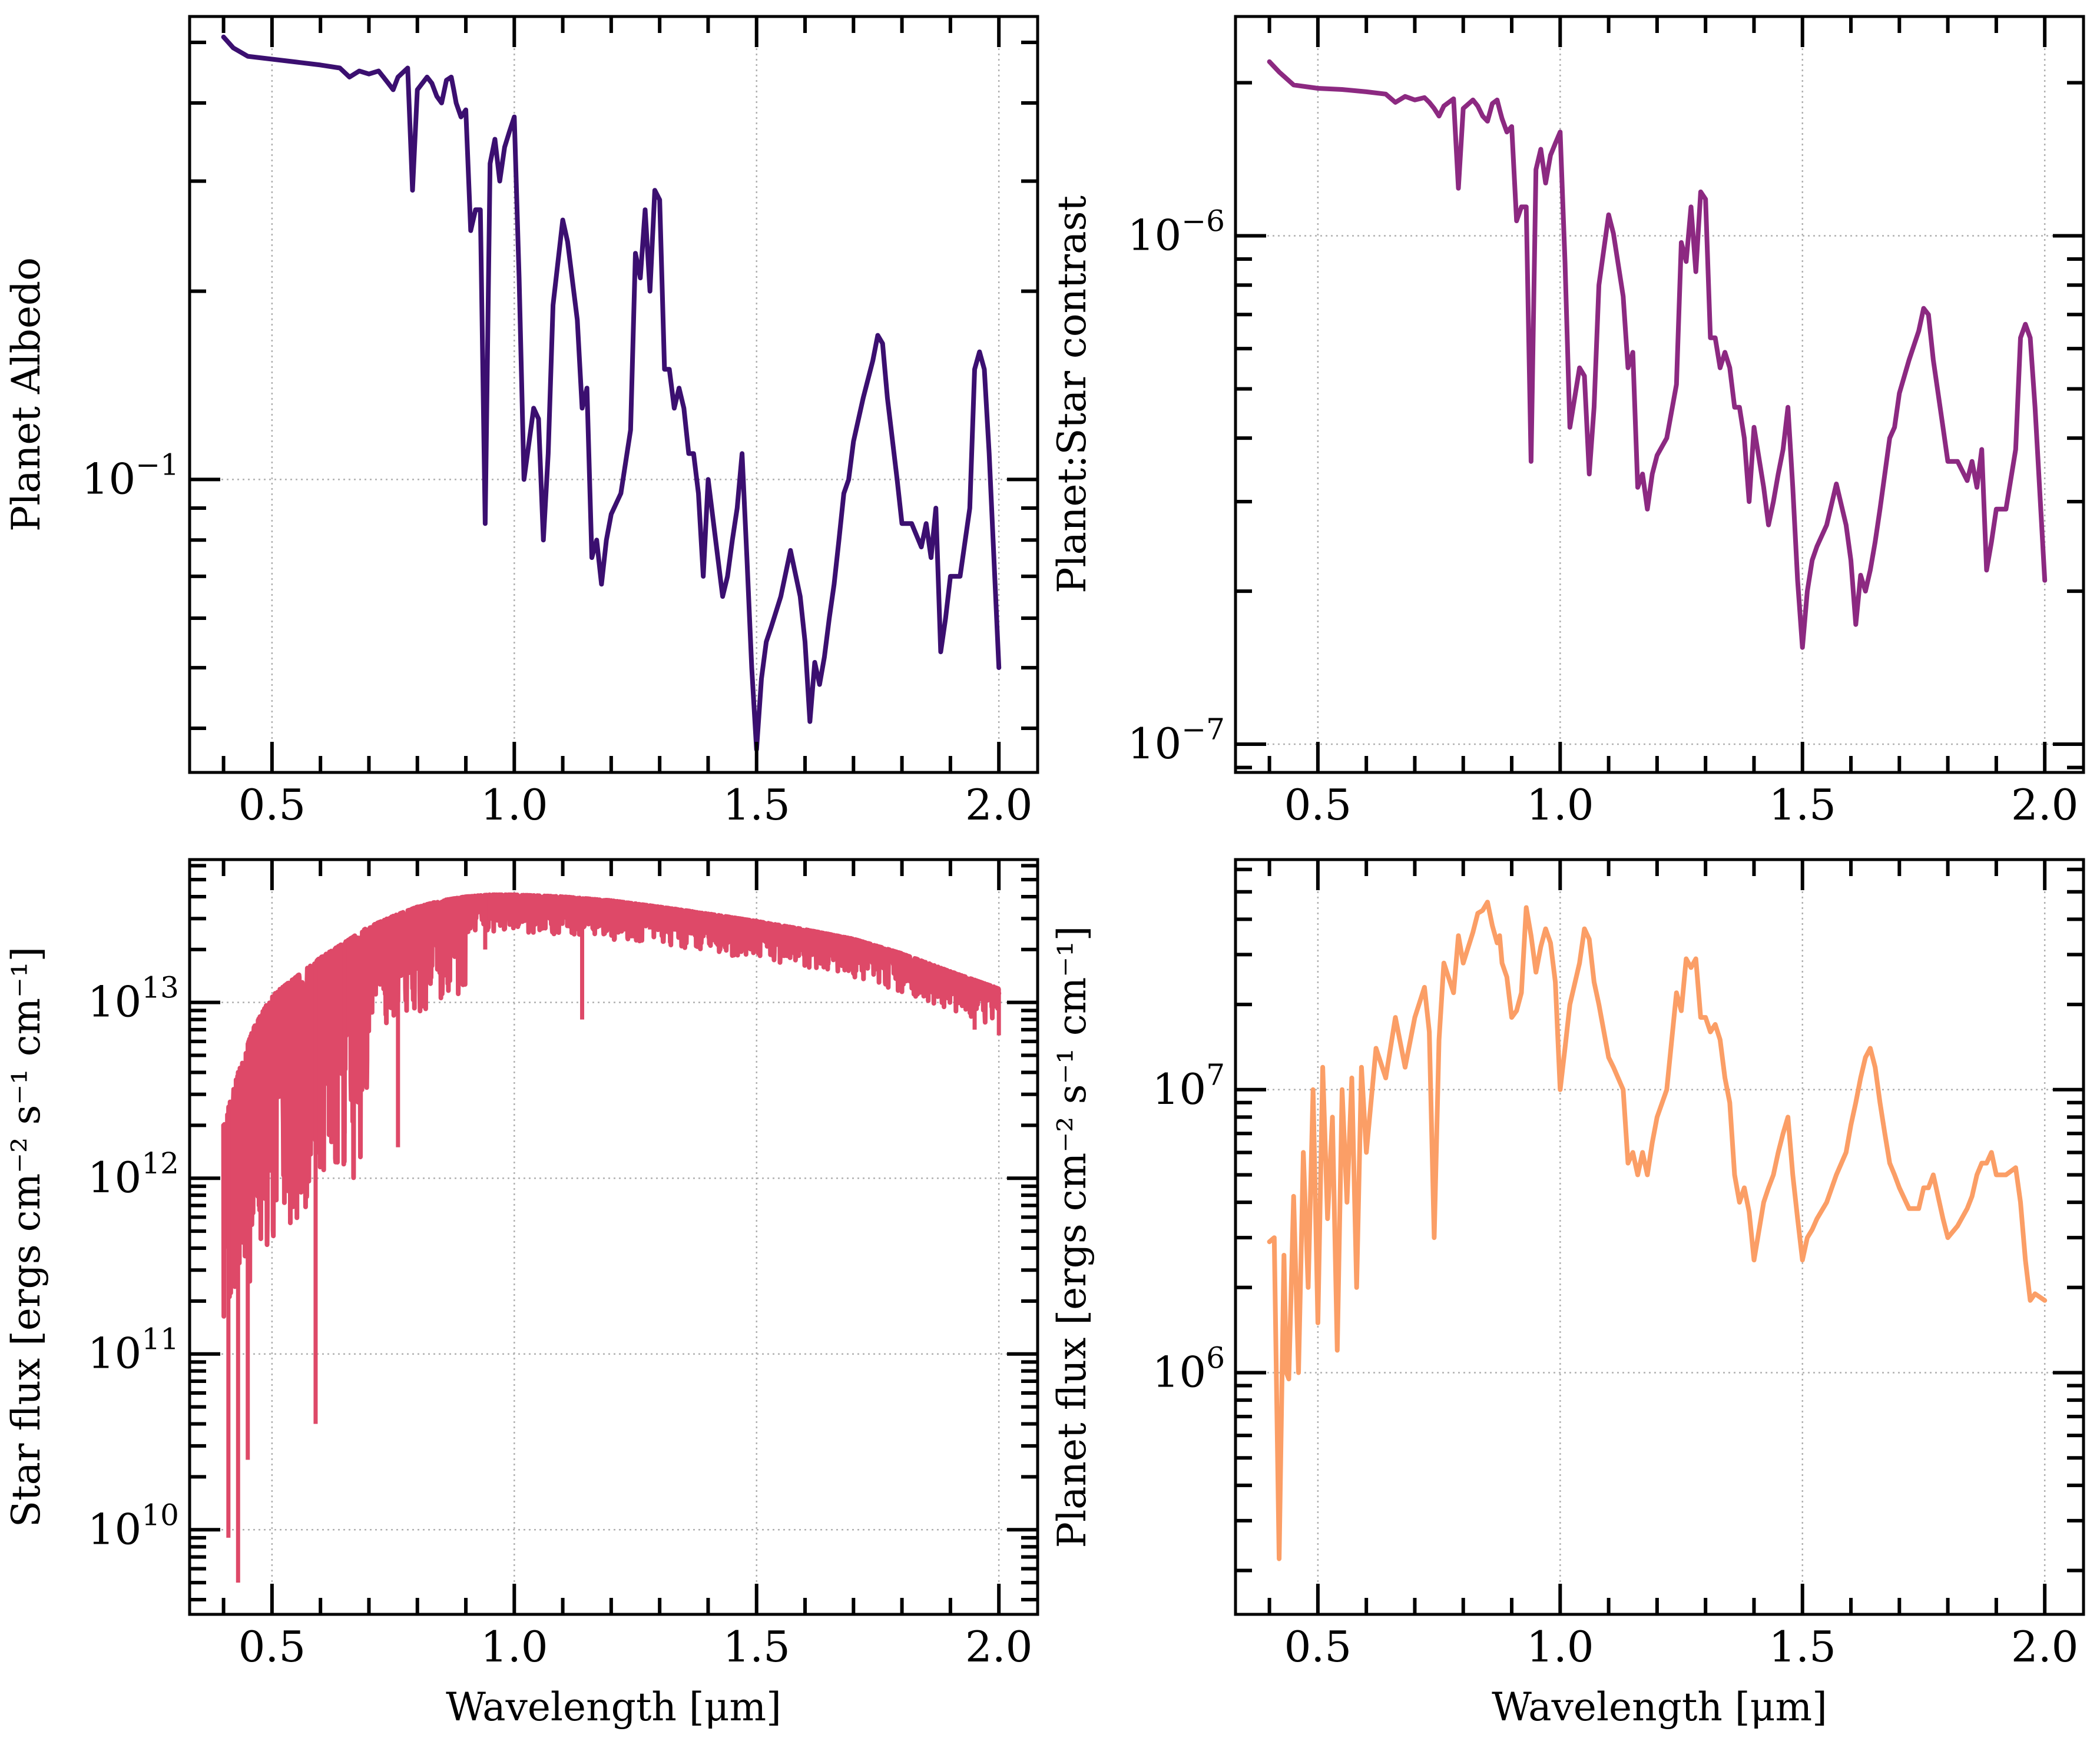  Describe the element at coordinates (133, 1526) in the screenshot. I see `y-tick-label: 10¹⁰` at that location.